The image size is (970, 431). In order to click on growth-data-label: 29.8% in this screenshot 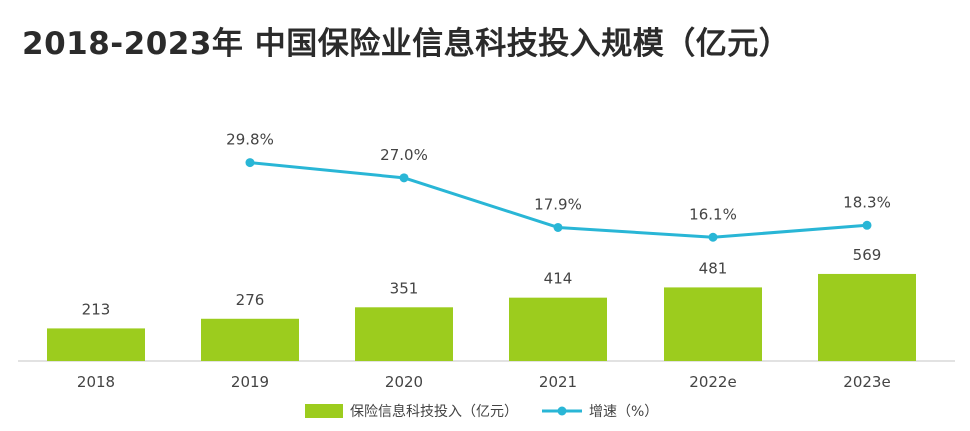, I will do `click(250, 140)`.